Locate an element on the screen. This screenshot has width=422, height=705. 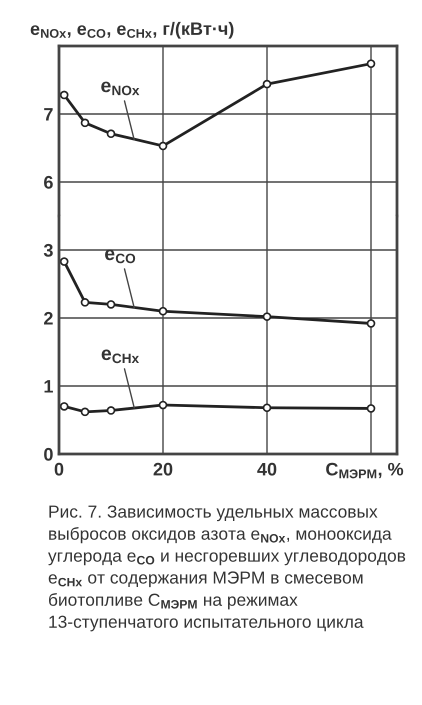
y-tick-label: 1 is located at coordinates (48, 386).